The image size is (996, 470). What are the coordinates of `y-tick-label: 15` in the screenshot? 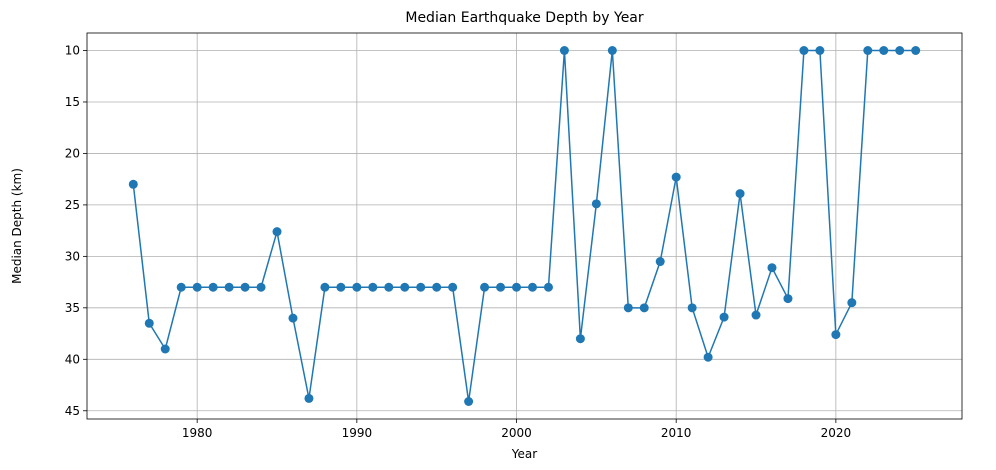 It's located at (72, 102).